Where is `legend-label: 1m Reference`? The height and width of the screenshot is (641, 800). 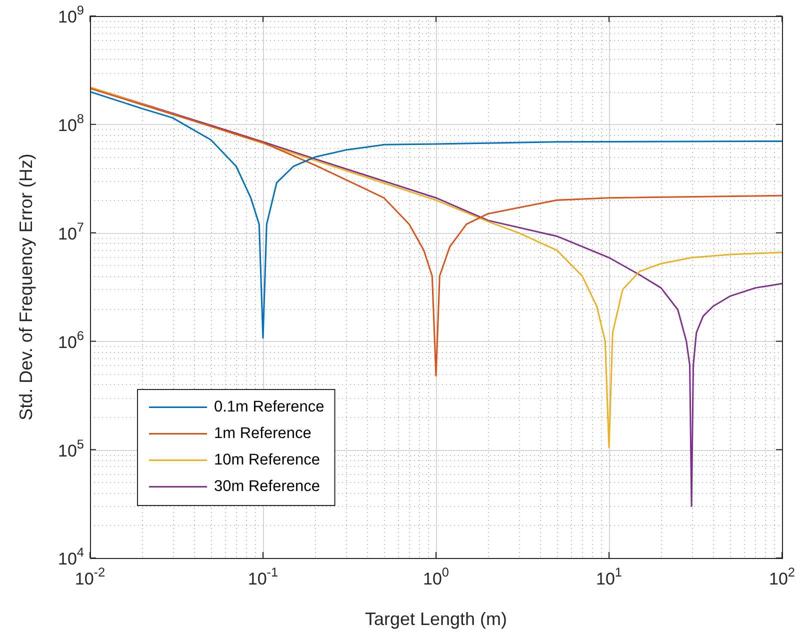
legend-label: 1m Reference is located at coordinates (263, 433).